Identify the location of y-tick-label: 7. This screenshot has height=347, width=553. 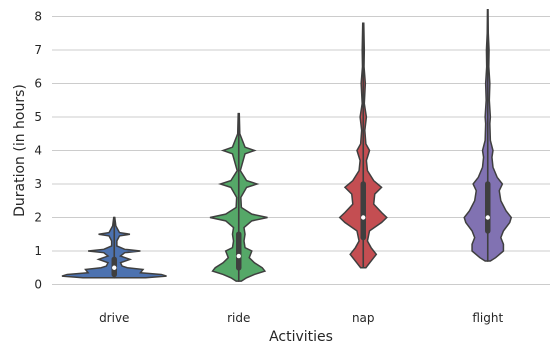
(38, 50).